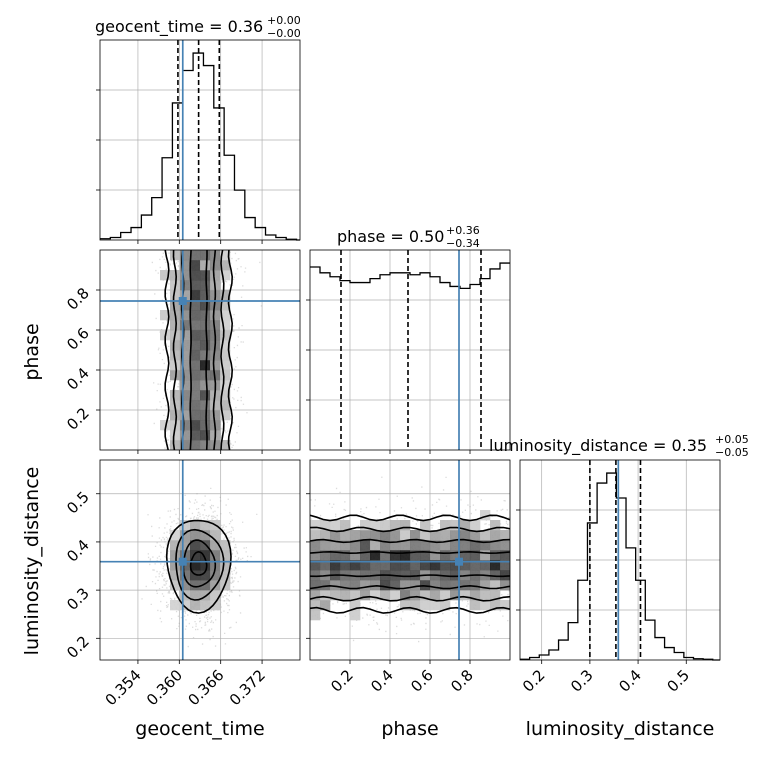 The height and width of the screenshot is (760, 760). I want to click on title-luminosity-distance-plus: +0.05, so click(732, 439).